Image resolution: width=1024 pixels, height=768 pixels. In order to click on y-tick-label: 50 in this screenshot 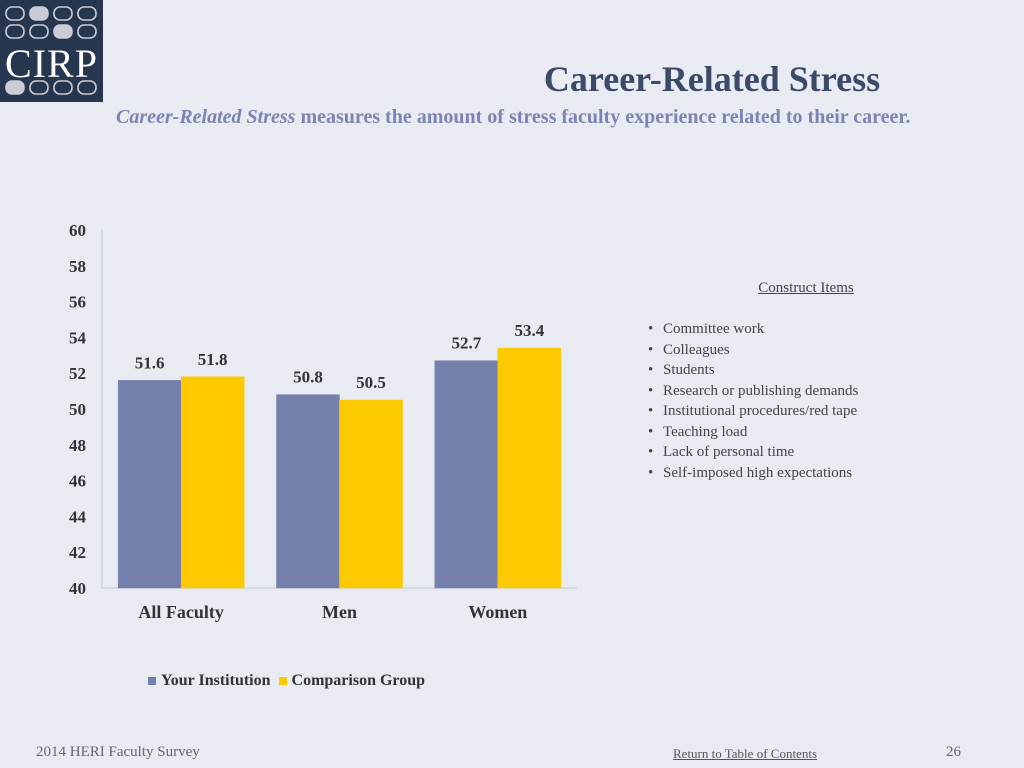, I will do `click(77, 409)`.